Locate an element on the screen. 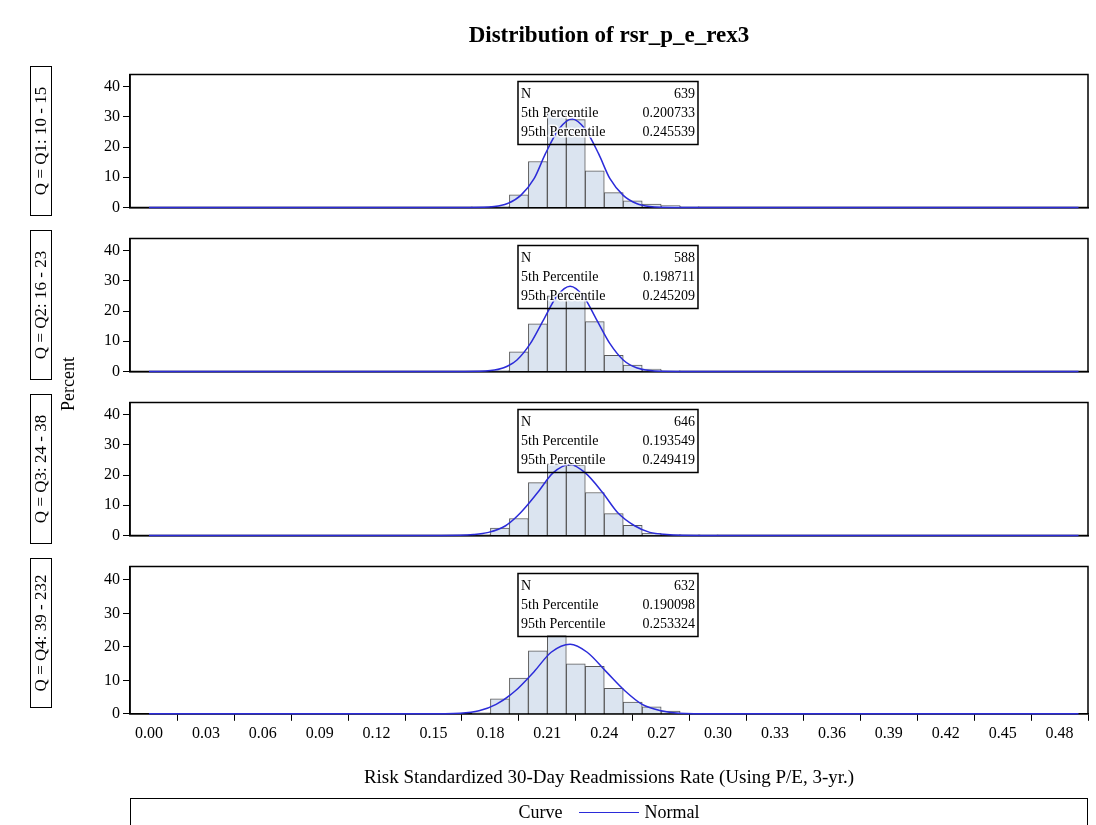 This screenshot has width=1096, height=825. x-tick-label: 0.03 is located at coordinates (205, 732).